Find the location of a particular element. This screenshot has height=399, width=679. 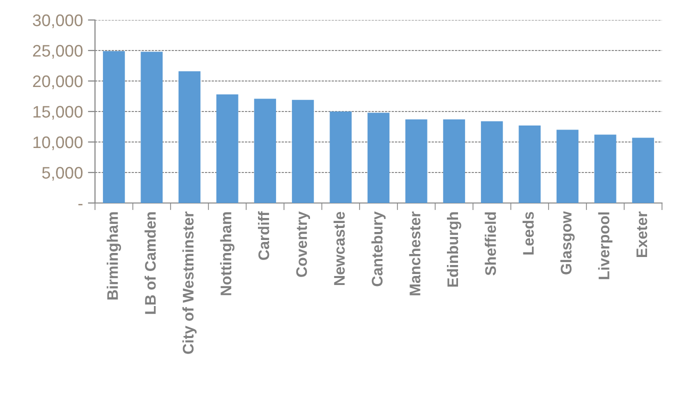

x-tick-label: Coventry is located at coordinates (303, 244).